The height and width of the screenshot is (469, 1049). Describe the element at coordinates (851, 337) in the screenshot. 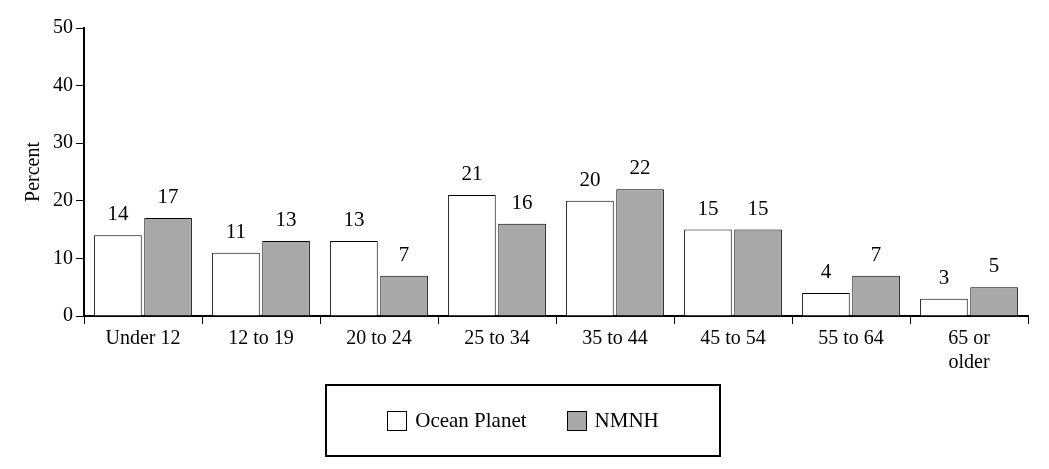

I see `x-tick-label: 55 to 64` at that location.